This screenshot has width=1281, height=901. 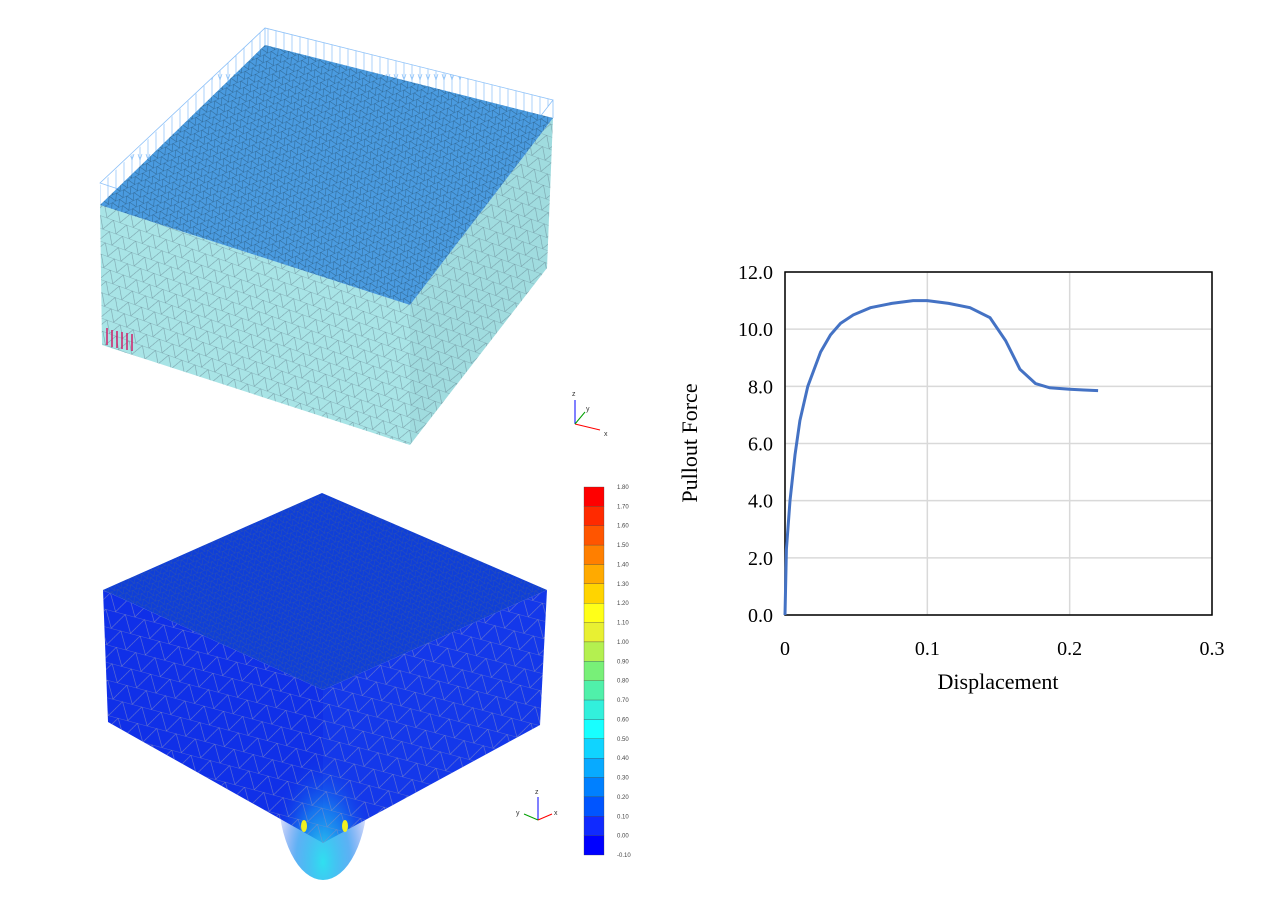 What do you see at coordinates (623, 740) in the screenshot?
I see `colorbar-label: 0.50` at bounding box center [623, 740].